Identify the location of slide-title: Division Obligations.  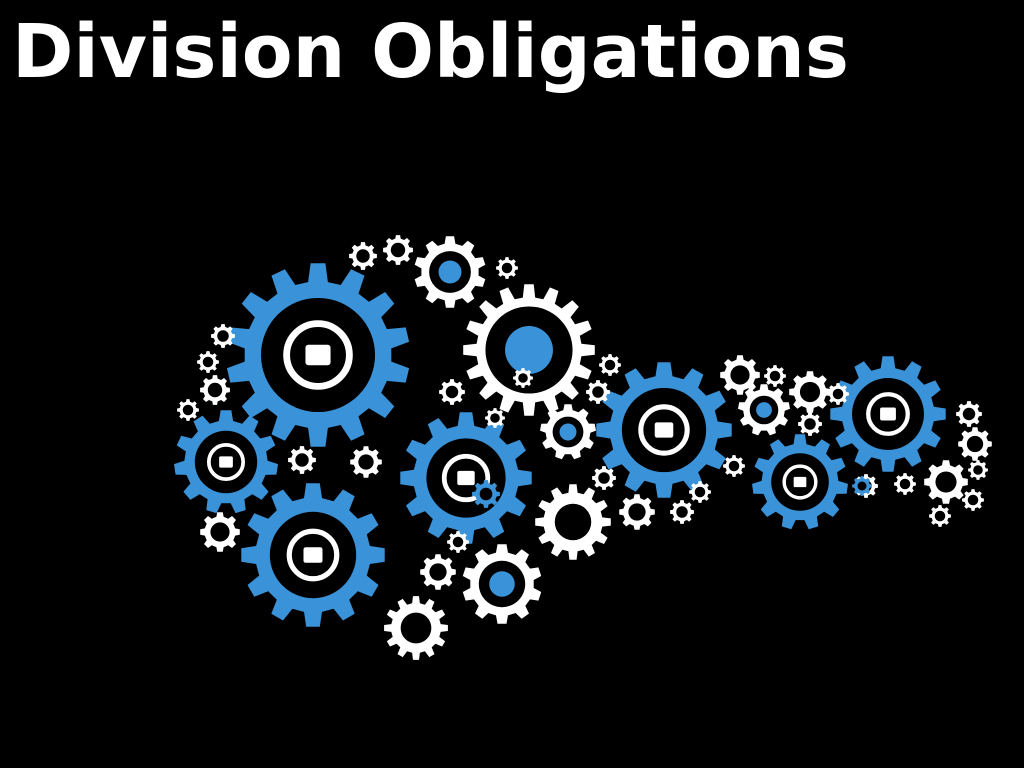
(430, 52).